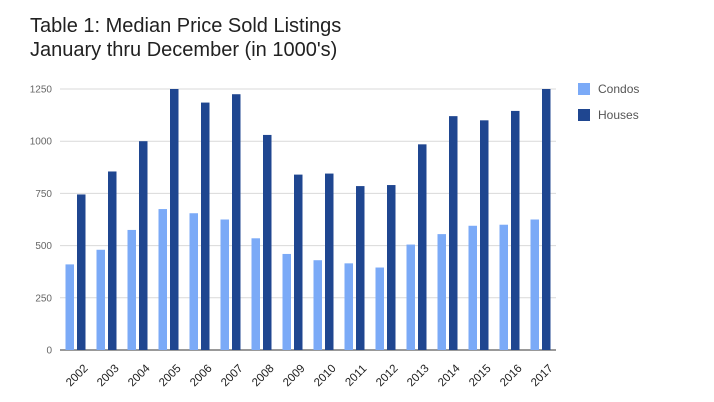 This screenshot has width=714, height=402. Describe the element at coordinates (193, 281) in the screenshot. I see `bar-condos-2006` at that location.